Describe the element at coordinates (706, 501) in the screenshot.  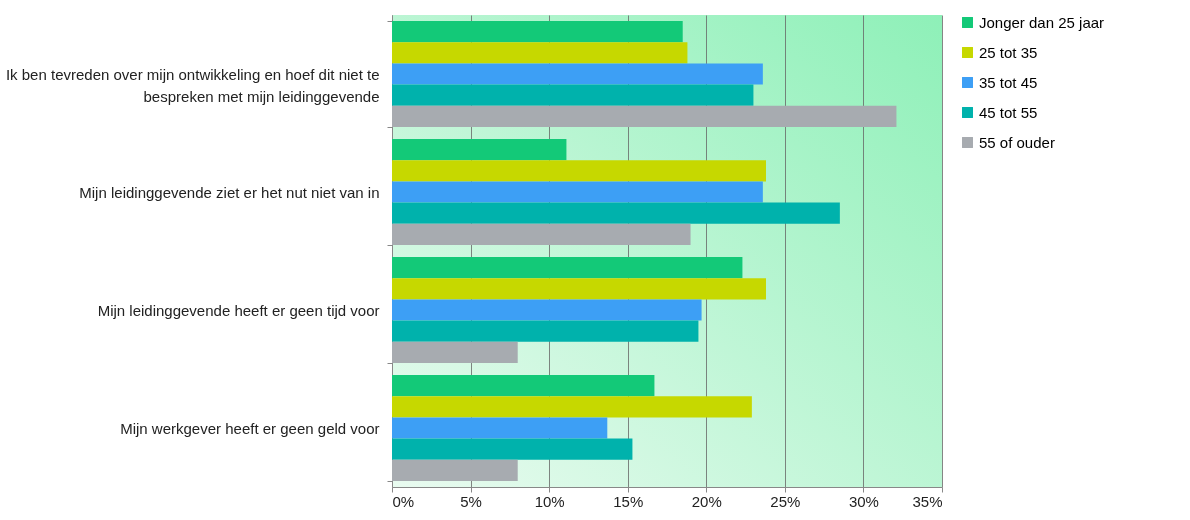
I see `x-tick-label: 20%` at that location.